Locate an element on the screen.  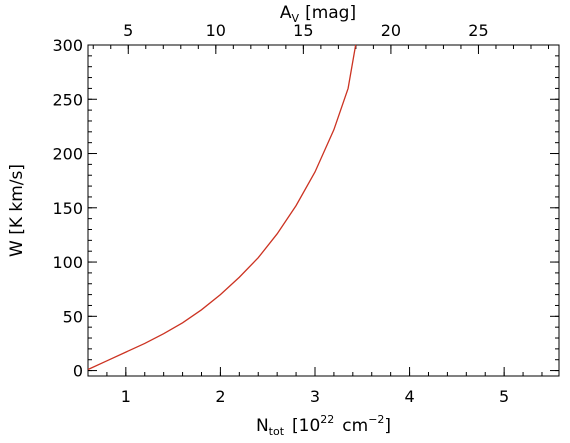
x2-tick-label: 10 is located at coordinates (216, 30).